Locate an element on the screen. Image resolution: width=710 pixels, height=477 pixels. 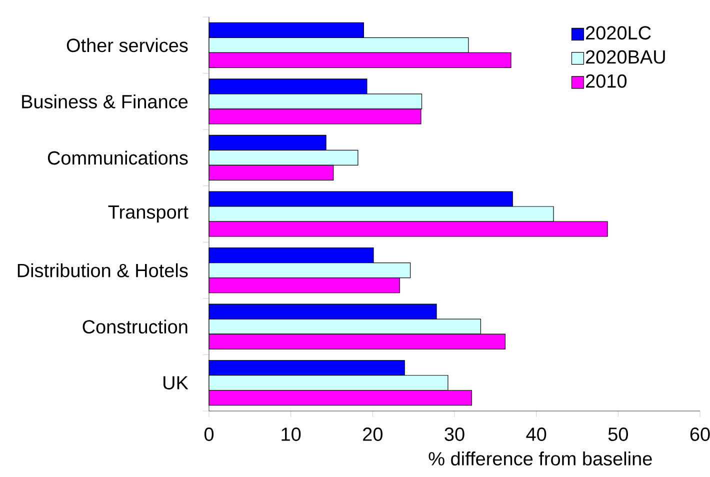
x-axis-title: % difference from baseline is located at coordinates (540, 459).